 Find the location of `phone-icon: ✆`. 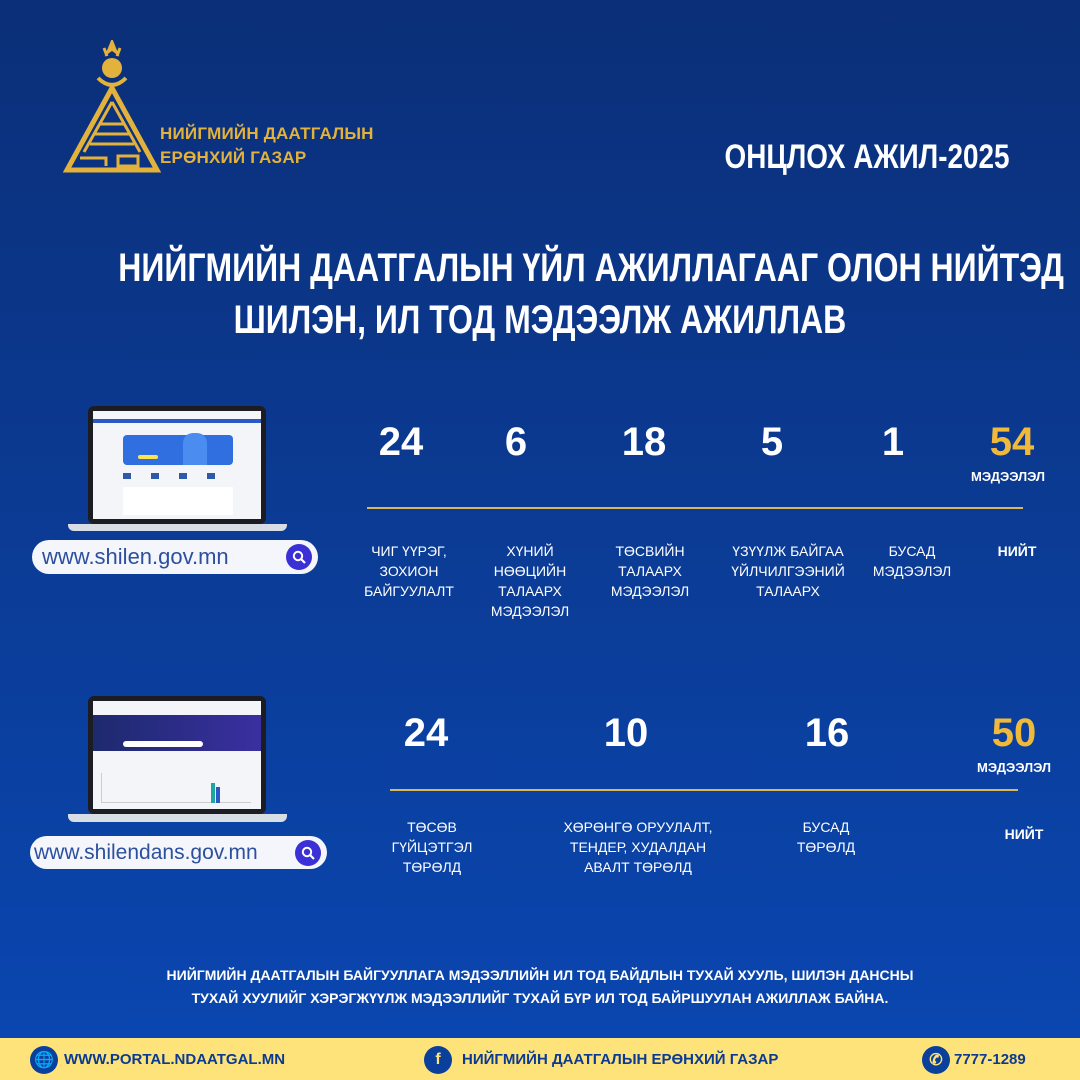

phone-icon: ✆ is located at coordinates (936, 1060).